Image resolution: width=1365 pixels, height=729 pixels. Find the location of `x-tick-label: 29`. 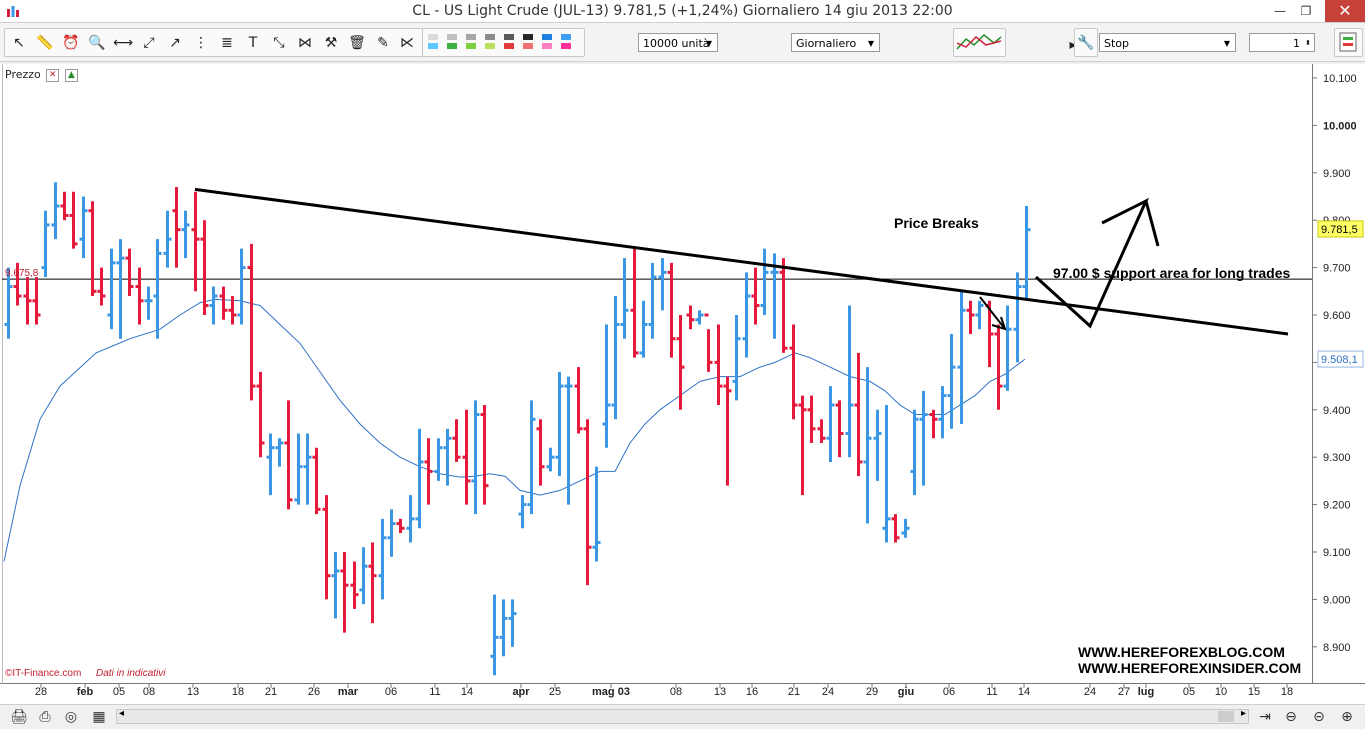

x-tick-label: 29 is located at coordinates (872, 692).